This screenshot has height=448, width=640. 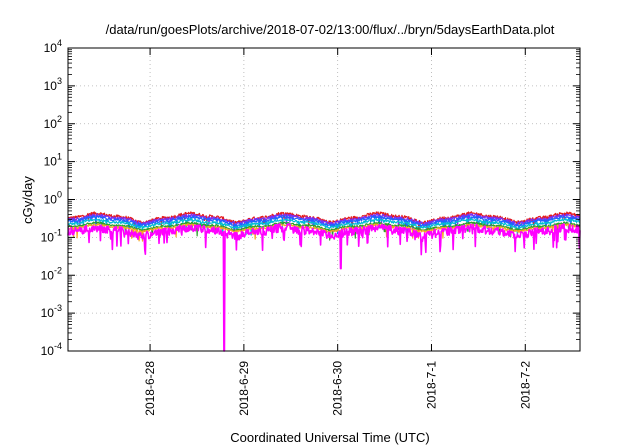 I want to click on y-tick-label: 10¹, so click(x=53, y=160).